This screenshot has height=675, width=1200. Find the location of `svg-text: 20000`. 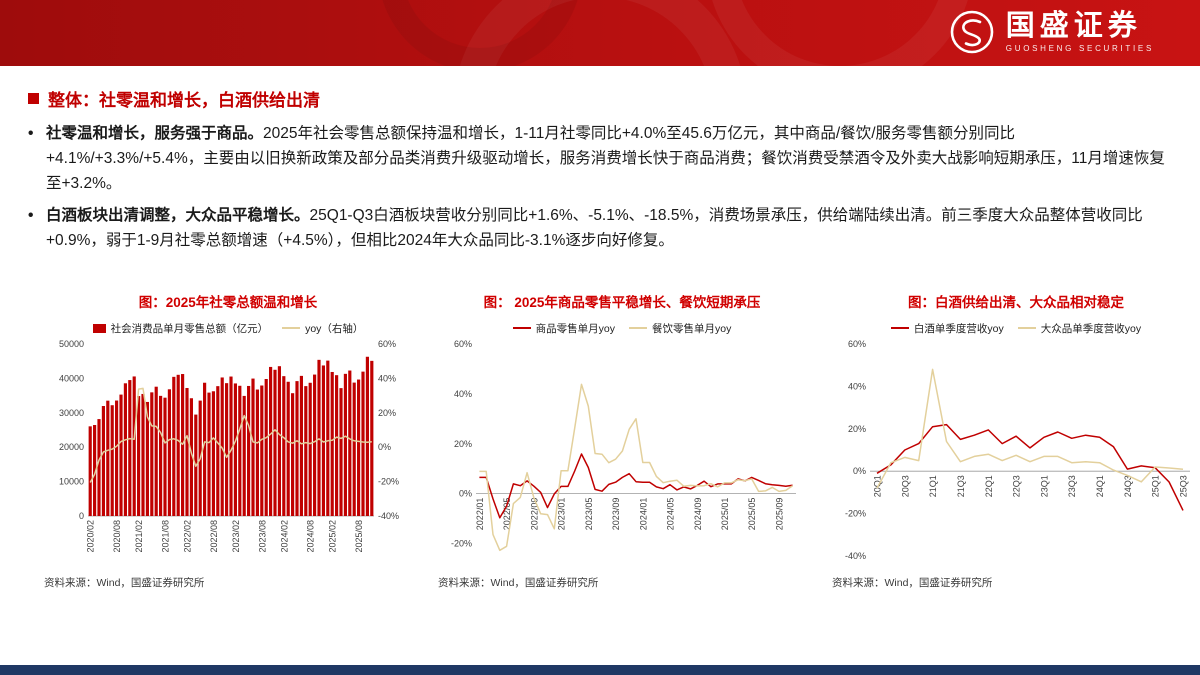

svg-text: 20000 is located at coordinates (71, 447).